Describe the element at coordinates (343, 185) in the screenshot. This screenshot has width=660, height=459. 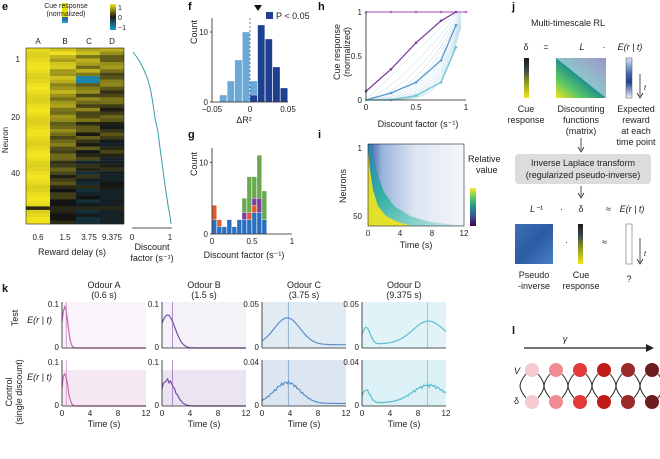
I see `i-ylabel: Neurons` at that location.